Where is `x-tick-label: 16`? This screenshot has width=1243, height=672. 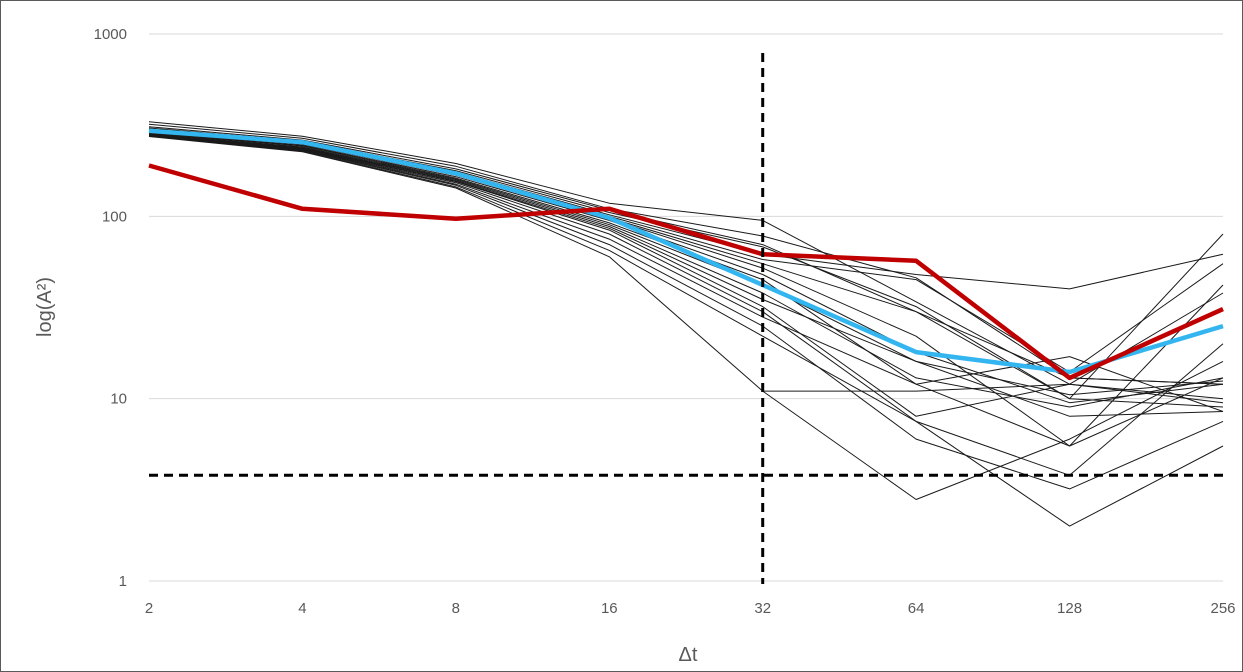
x-tick-label: 16 is located at coordinates (609, 608).